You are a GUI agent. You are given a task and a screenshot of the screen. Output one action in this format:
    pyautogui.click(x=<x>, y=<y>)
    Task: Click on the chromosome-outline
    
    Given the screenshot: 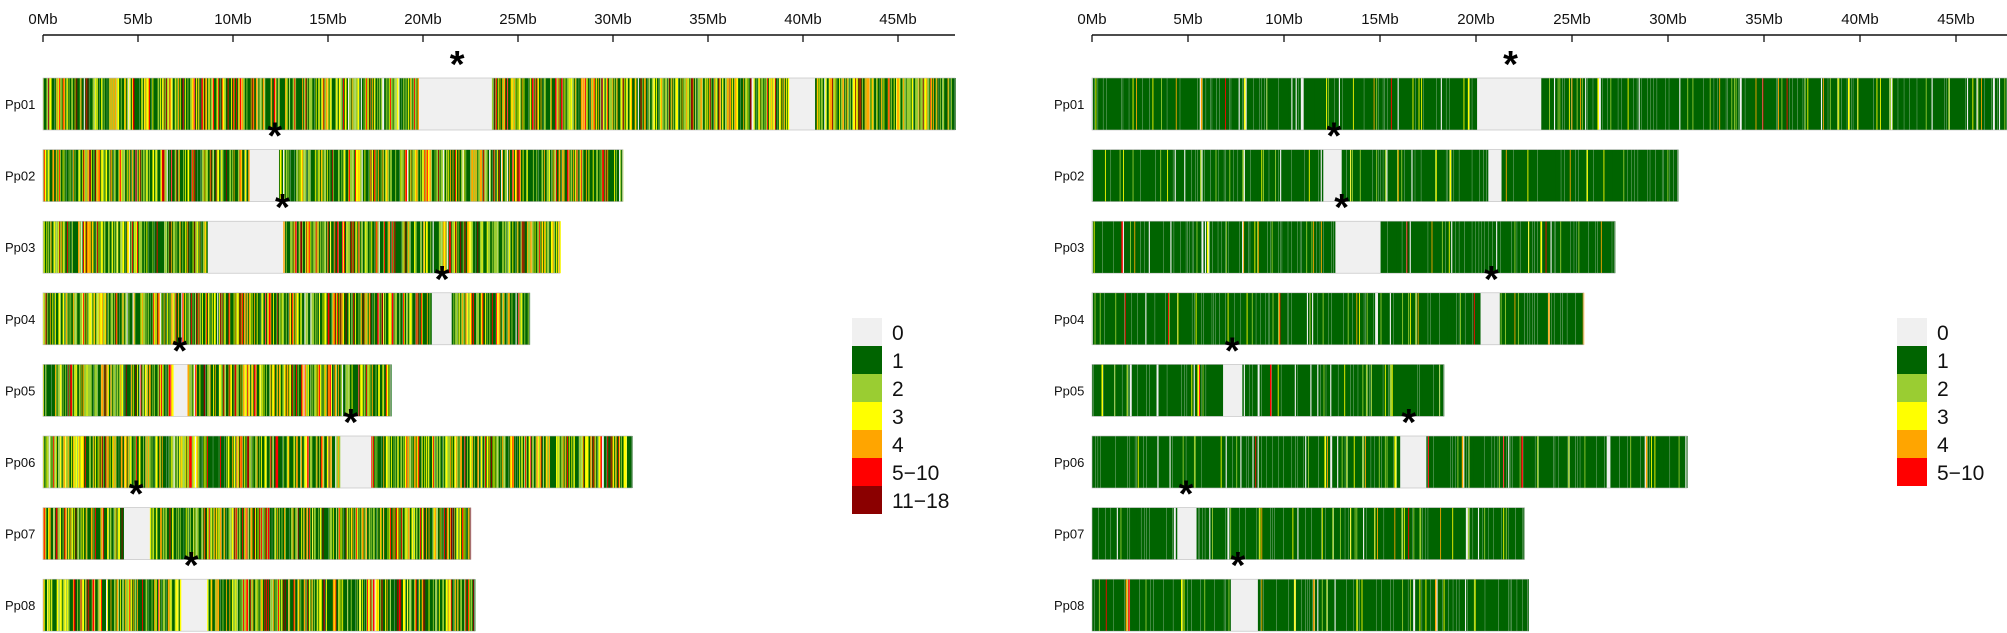 What is the action you would take?
    pyautogui.click(x=217, y=390)
    